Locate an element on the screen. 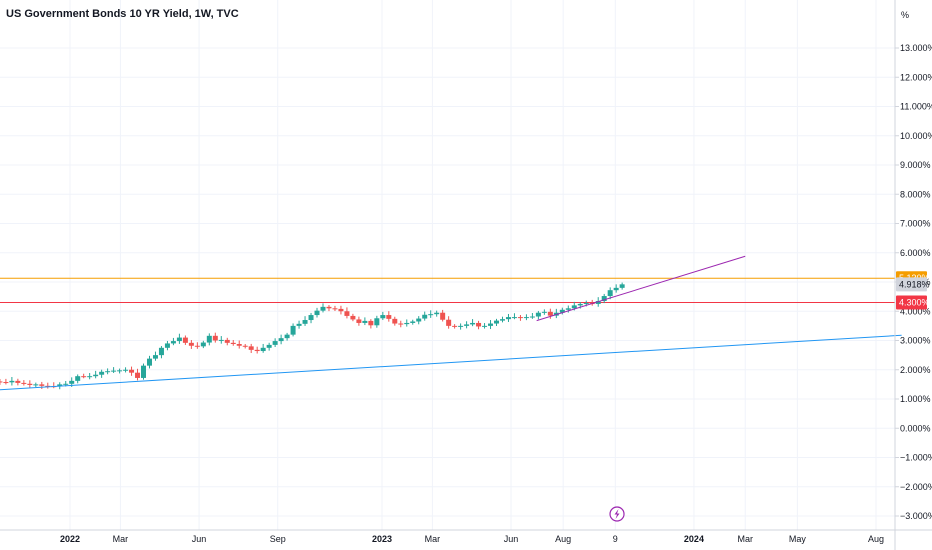  x-tick-label: Mar is located at coordinates (433, 539).